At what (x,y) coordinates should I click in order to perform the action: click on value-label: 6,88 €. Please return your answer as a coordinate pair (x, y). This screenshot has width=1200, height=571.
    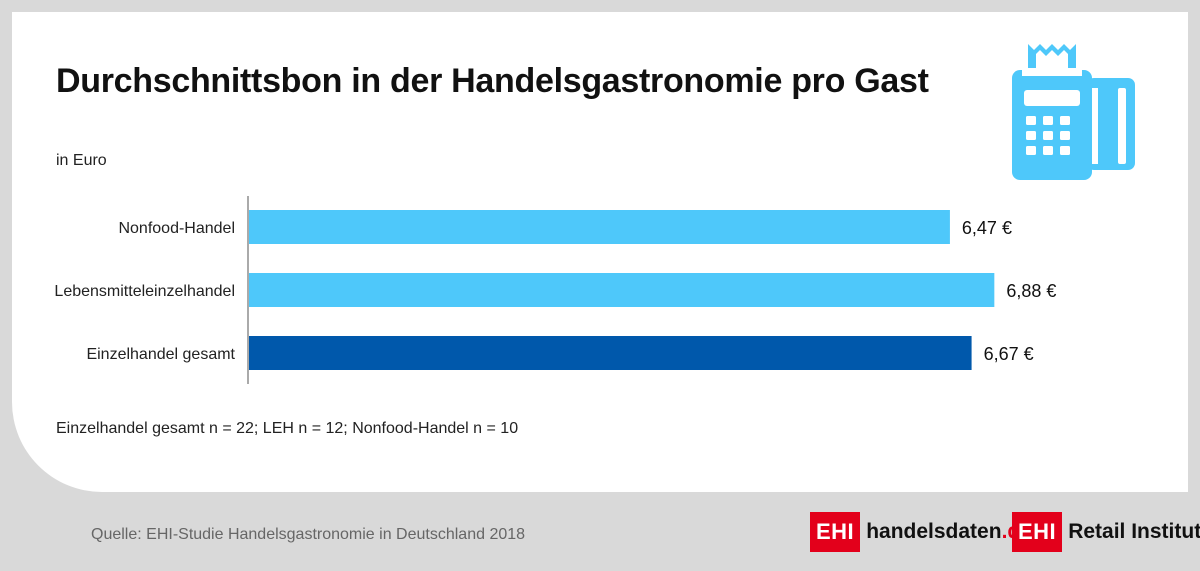
    Looking at the image, I should click on (1031, 291).